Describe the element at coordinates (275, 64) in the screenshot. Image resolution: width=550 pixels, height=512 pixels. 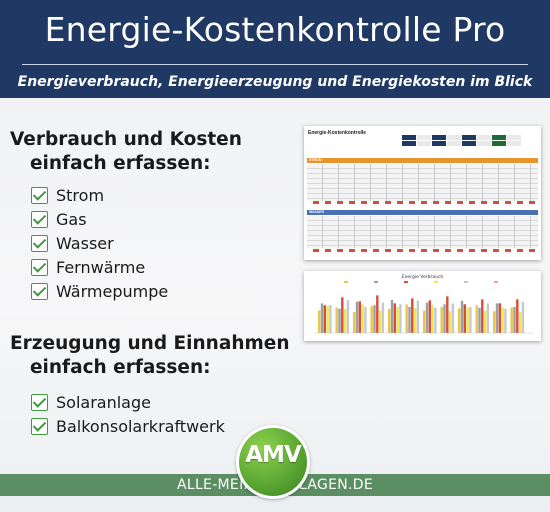
I see `header-divider` at that location.